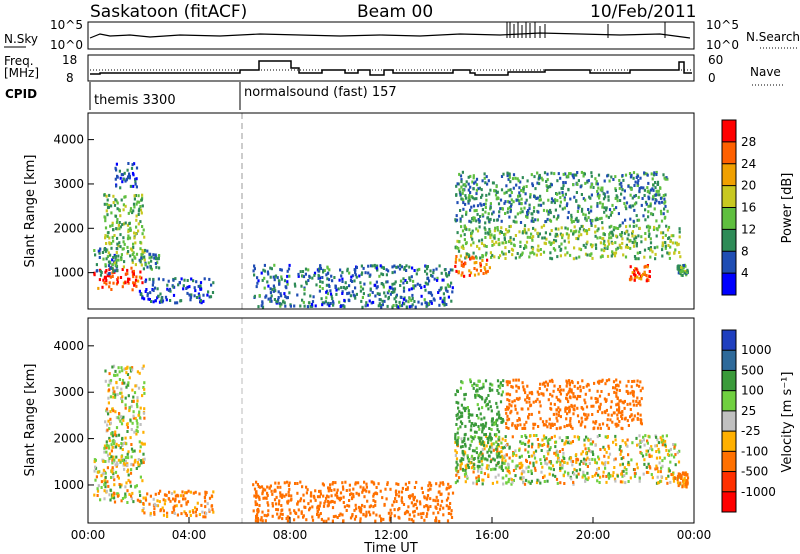 The image size is (800, 554). Describe the element at coordinates (66, 25) in the screenshot. I see `n-sky-tick-top: 10^5` at that location.